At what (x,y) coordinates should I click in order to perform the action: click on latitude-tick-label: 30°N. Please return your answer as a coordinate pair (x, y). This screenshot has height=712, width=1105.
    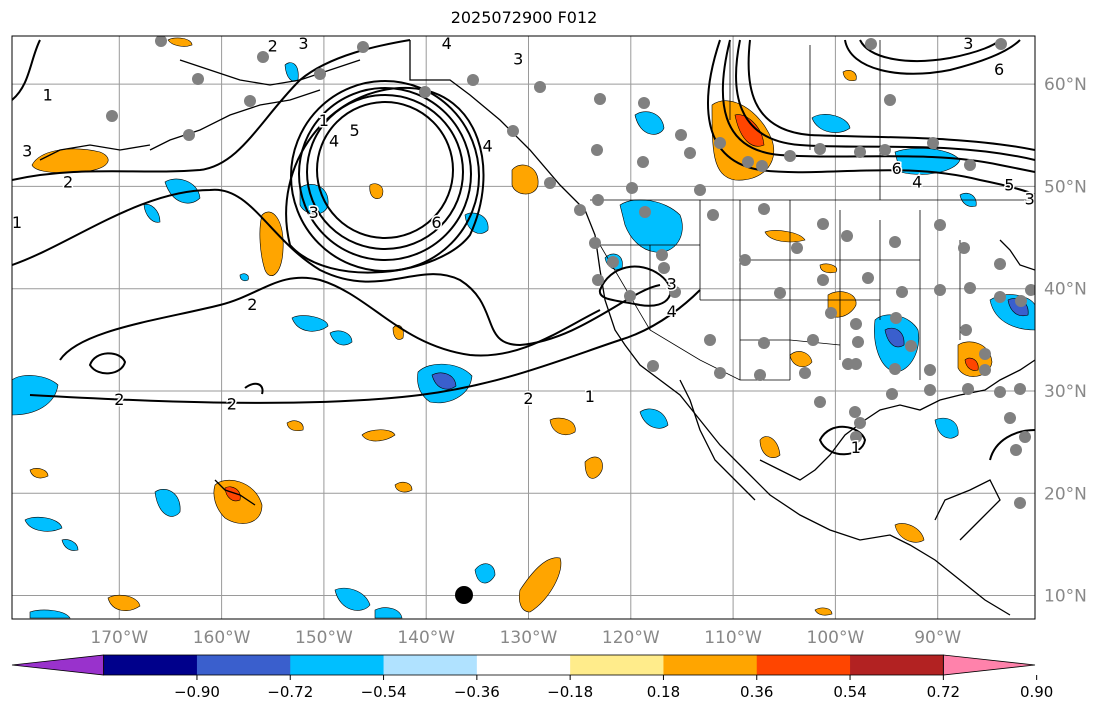
    Looking at the image, I should click on (1065, 392).